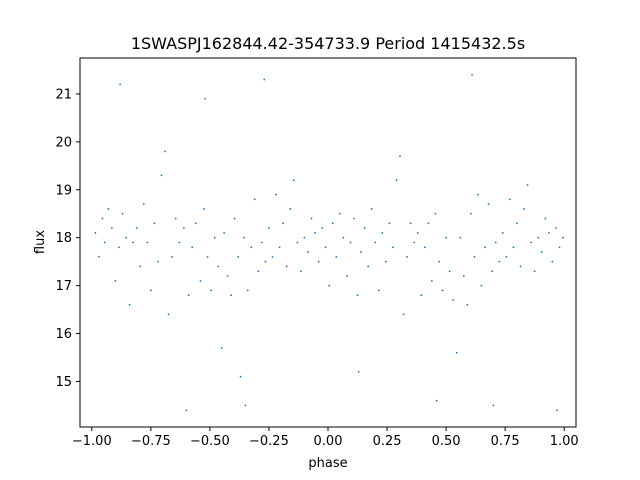 This screenshot has height=480, width=640. Describe the element at coordinates (446, 441) in the screenshot. I see `x-tick-label: 0.50` at that location.